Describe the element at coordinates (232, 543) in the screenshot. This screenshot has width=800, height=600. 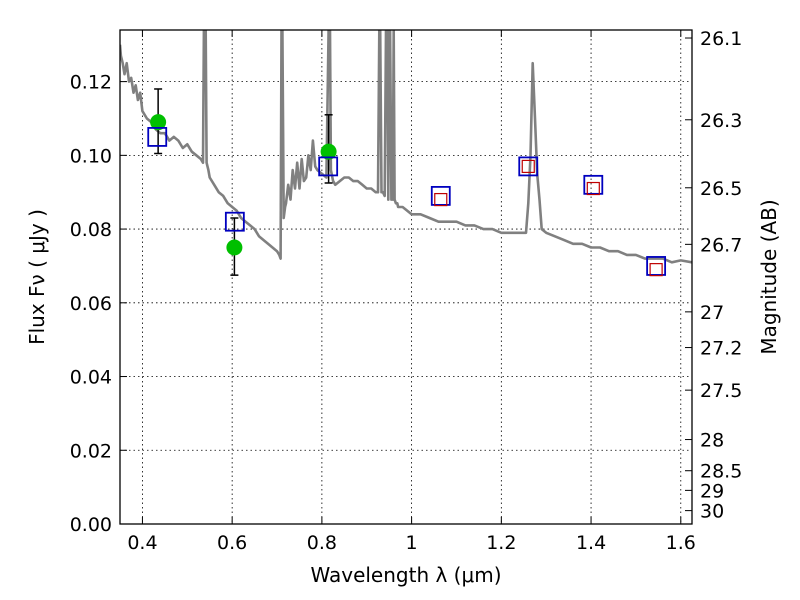
I see `x-tick-label: 0.6` at that location.